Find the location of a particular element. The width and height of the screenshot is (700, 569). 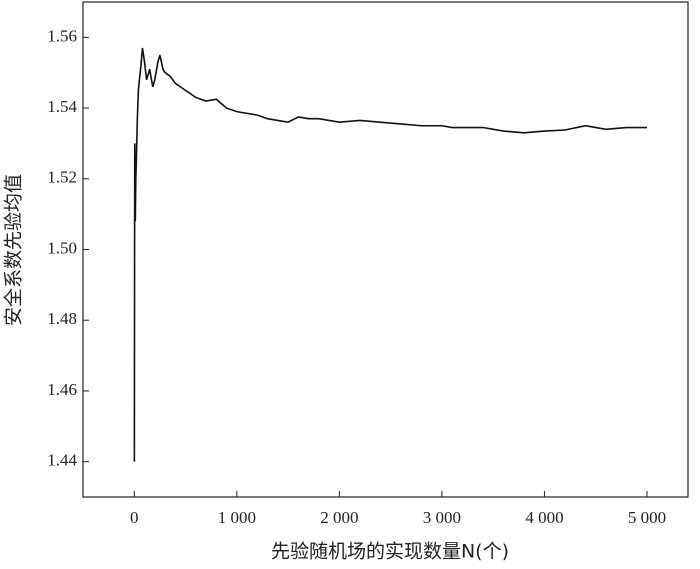

x-tick-label: 0 is located at coordinates (134, 517).